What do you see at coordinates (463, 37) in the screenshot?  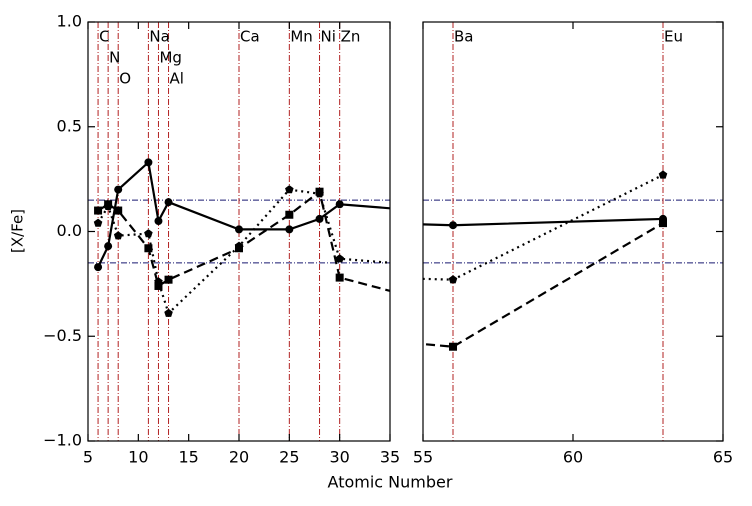 I see `element-label: Ba` at bounding box center [463, 37].